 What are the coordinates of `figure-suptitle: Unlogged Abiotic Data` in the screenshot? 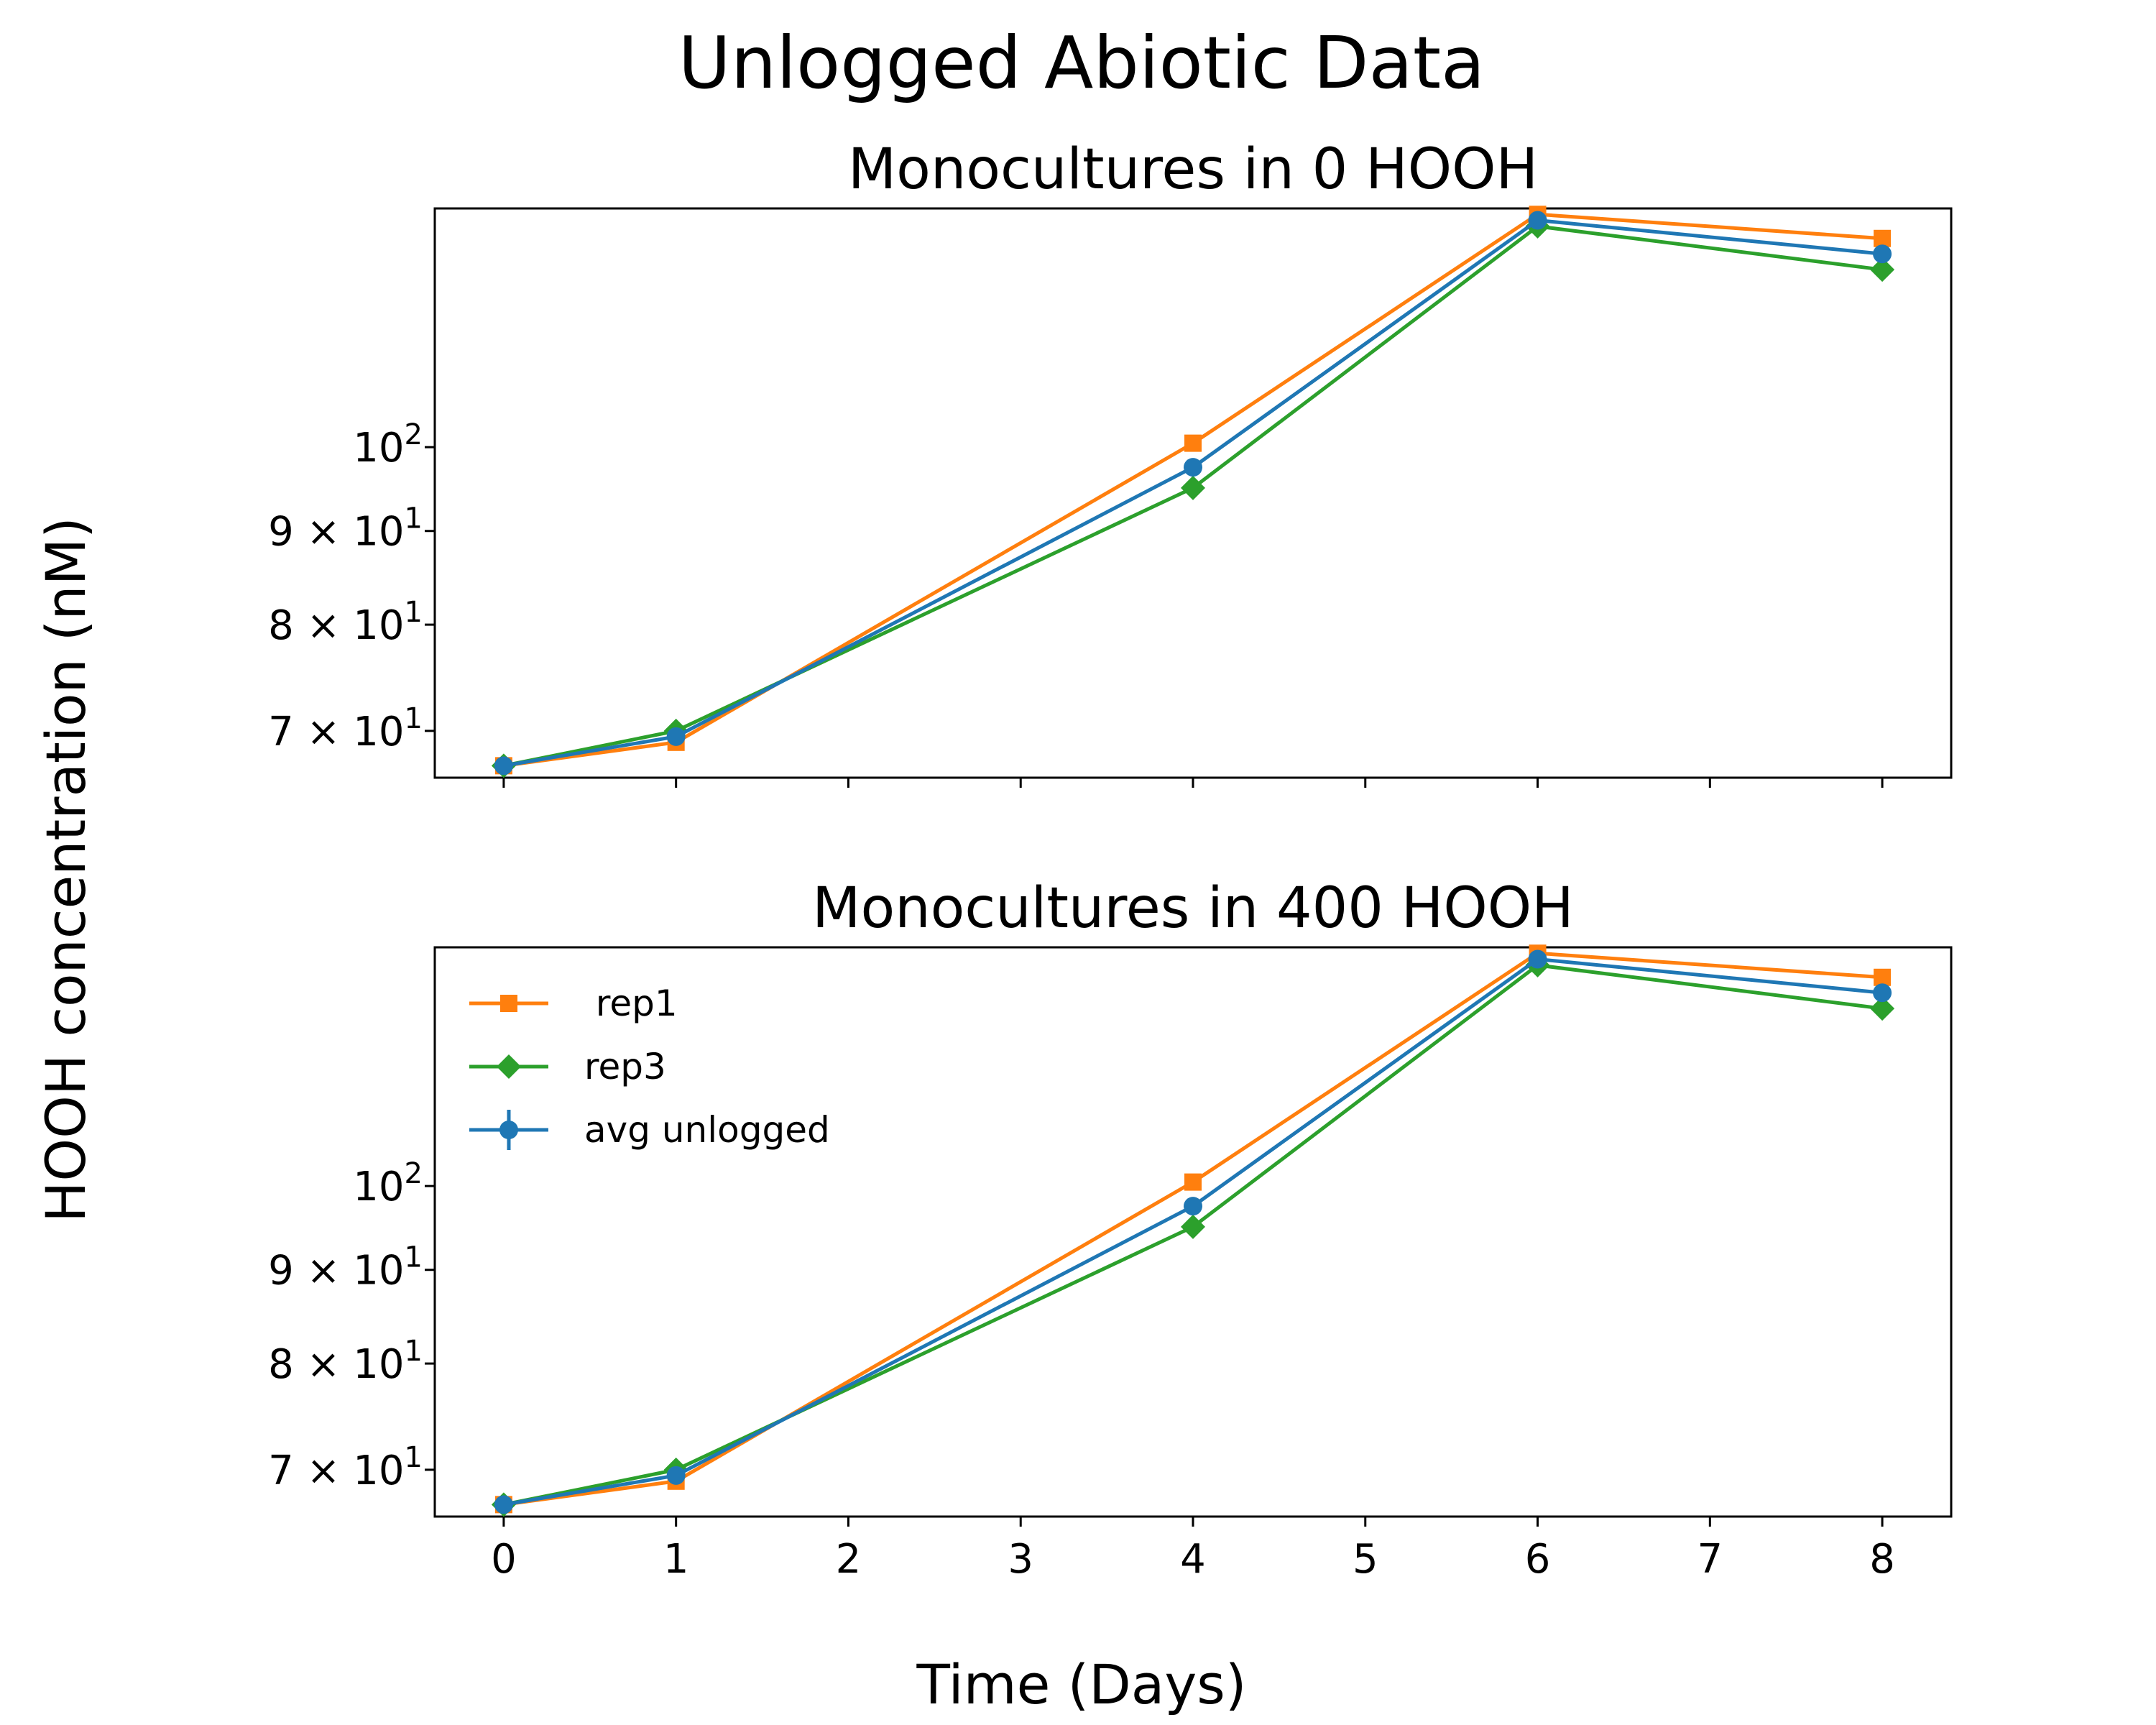 It's located at (1081, 63).